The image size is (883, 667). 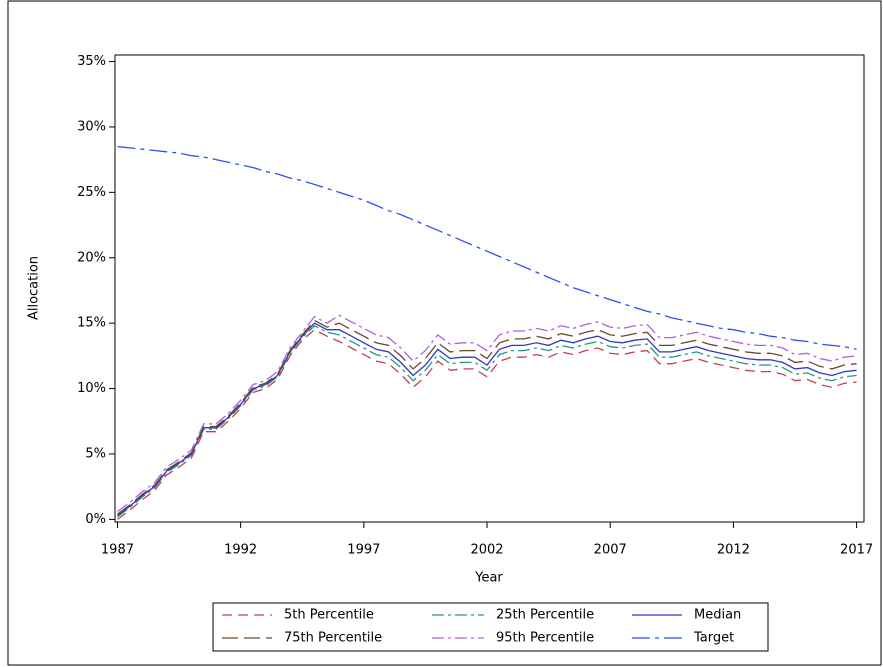 What do you see at coordinates (91, 323) in the screenshot?
I see `y-tick-label: 15%` at bounding box center [91, 323].